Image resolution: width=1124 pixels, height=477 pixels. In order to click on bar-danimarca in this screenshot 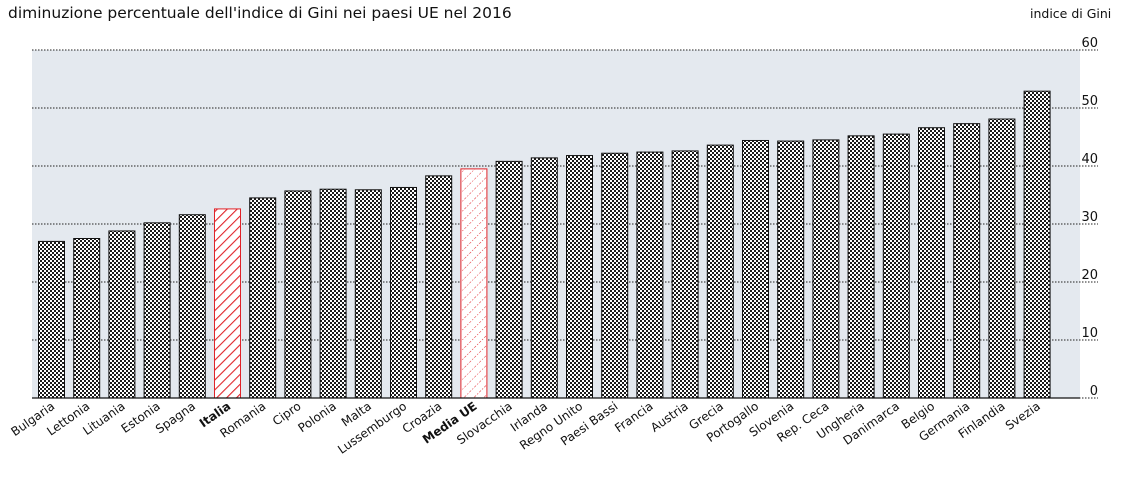, I will do `click(896, 266)`.